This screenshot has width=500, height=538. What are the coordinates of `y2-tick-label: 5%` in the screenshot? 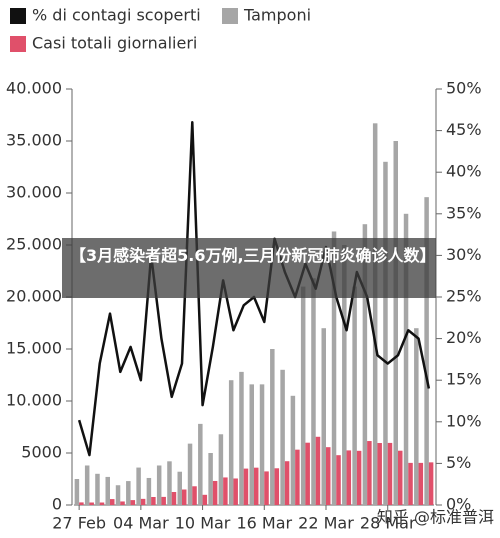 It's located at (458, 462).